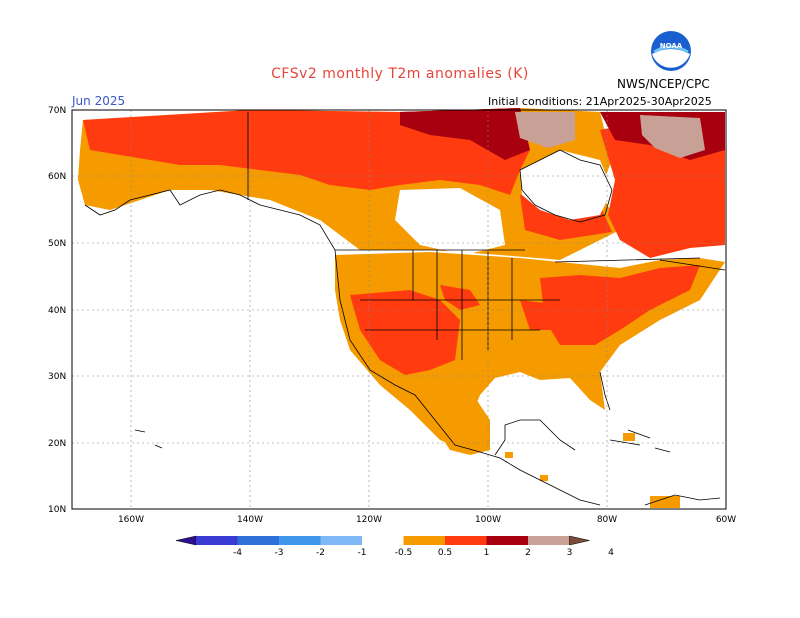 Image resolution: width=800 pixels, height=618 pixels. I want to click on lon-label: 100W, so click(488, 520).